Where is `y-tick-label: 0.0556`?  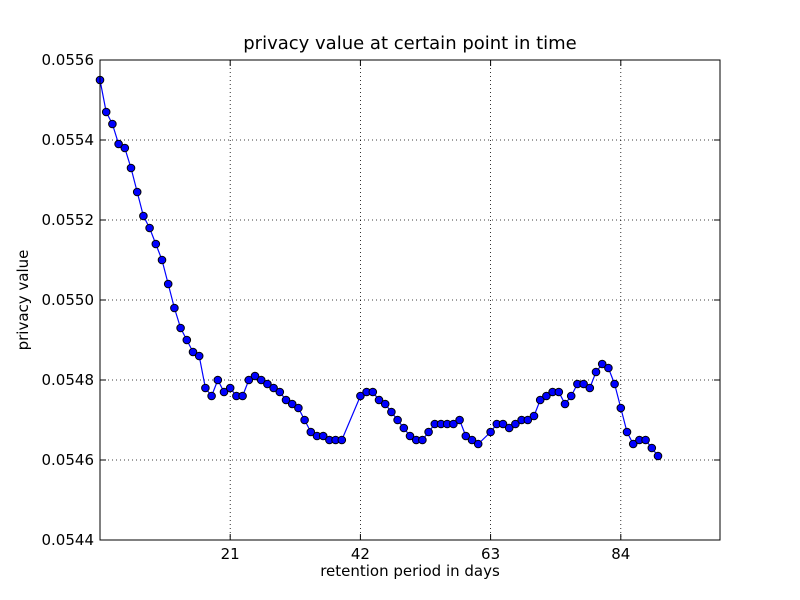
y-tick-label: 0.0556 is located at coordinates (68, 60).